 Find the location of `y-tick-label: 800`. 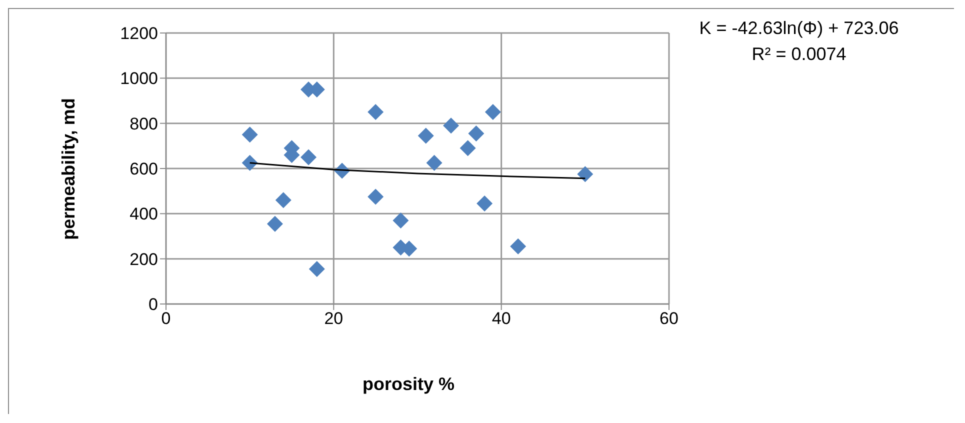

y-tick-label: 800 is located at coordinates (144, 124).